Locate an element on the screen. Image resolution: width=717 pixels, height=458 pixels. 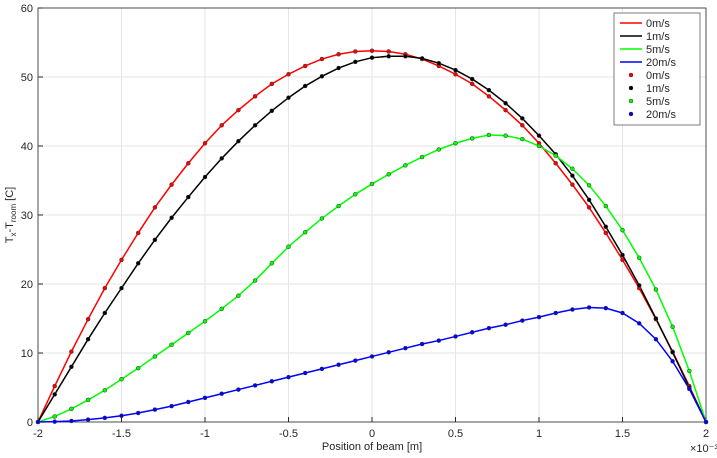
y-tick-label: 0 is located at coordinates (30, 423).